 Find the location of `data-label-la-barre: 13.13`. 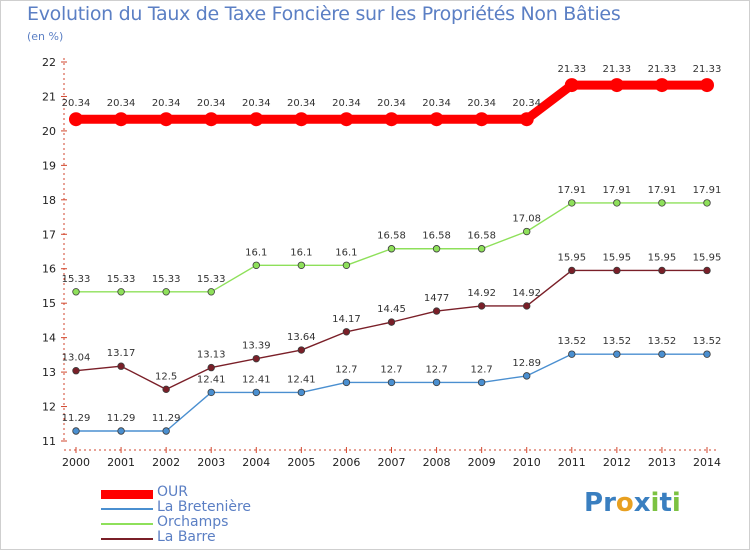

data-label-la-barre: 13.13 is located at coordinates (211, 355).